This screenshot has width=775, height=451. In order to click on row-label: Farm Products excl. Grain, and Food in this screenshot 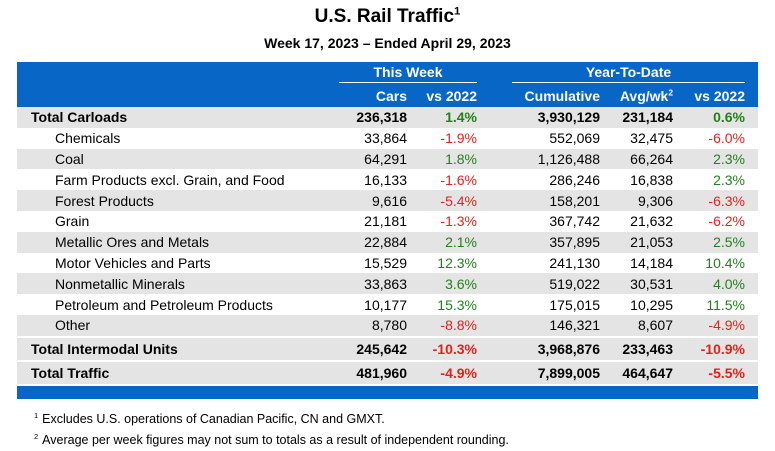, I will do `click(170, 179)`.